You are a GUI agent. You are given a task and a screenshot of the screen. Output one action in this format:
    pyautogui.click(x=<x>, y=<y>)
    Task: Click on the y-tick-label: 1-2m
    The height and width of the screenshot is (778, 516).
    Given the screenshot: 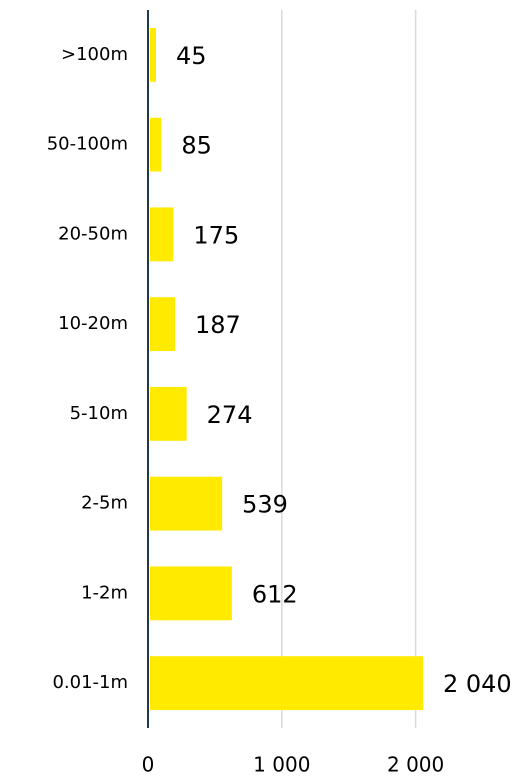 What is the action you would take?
    pyautogui.click(x=104, y=592)
    